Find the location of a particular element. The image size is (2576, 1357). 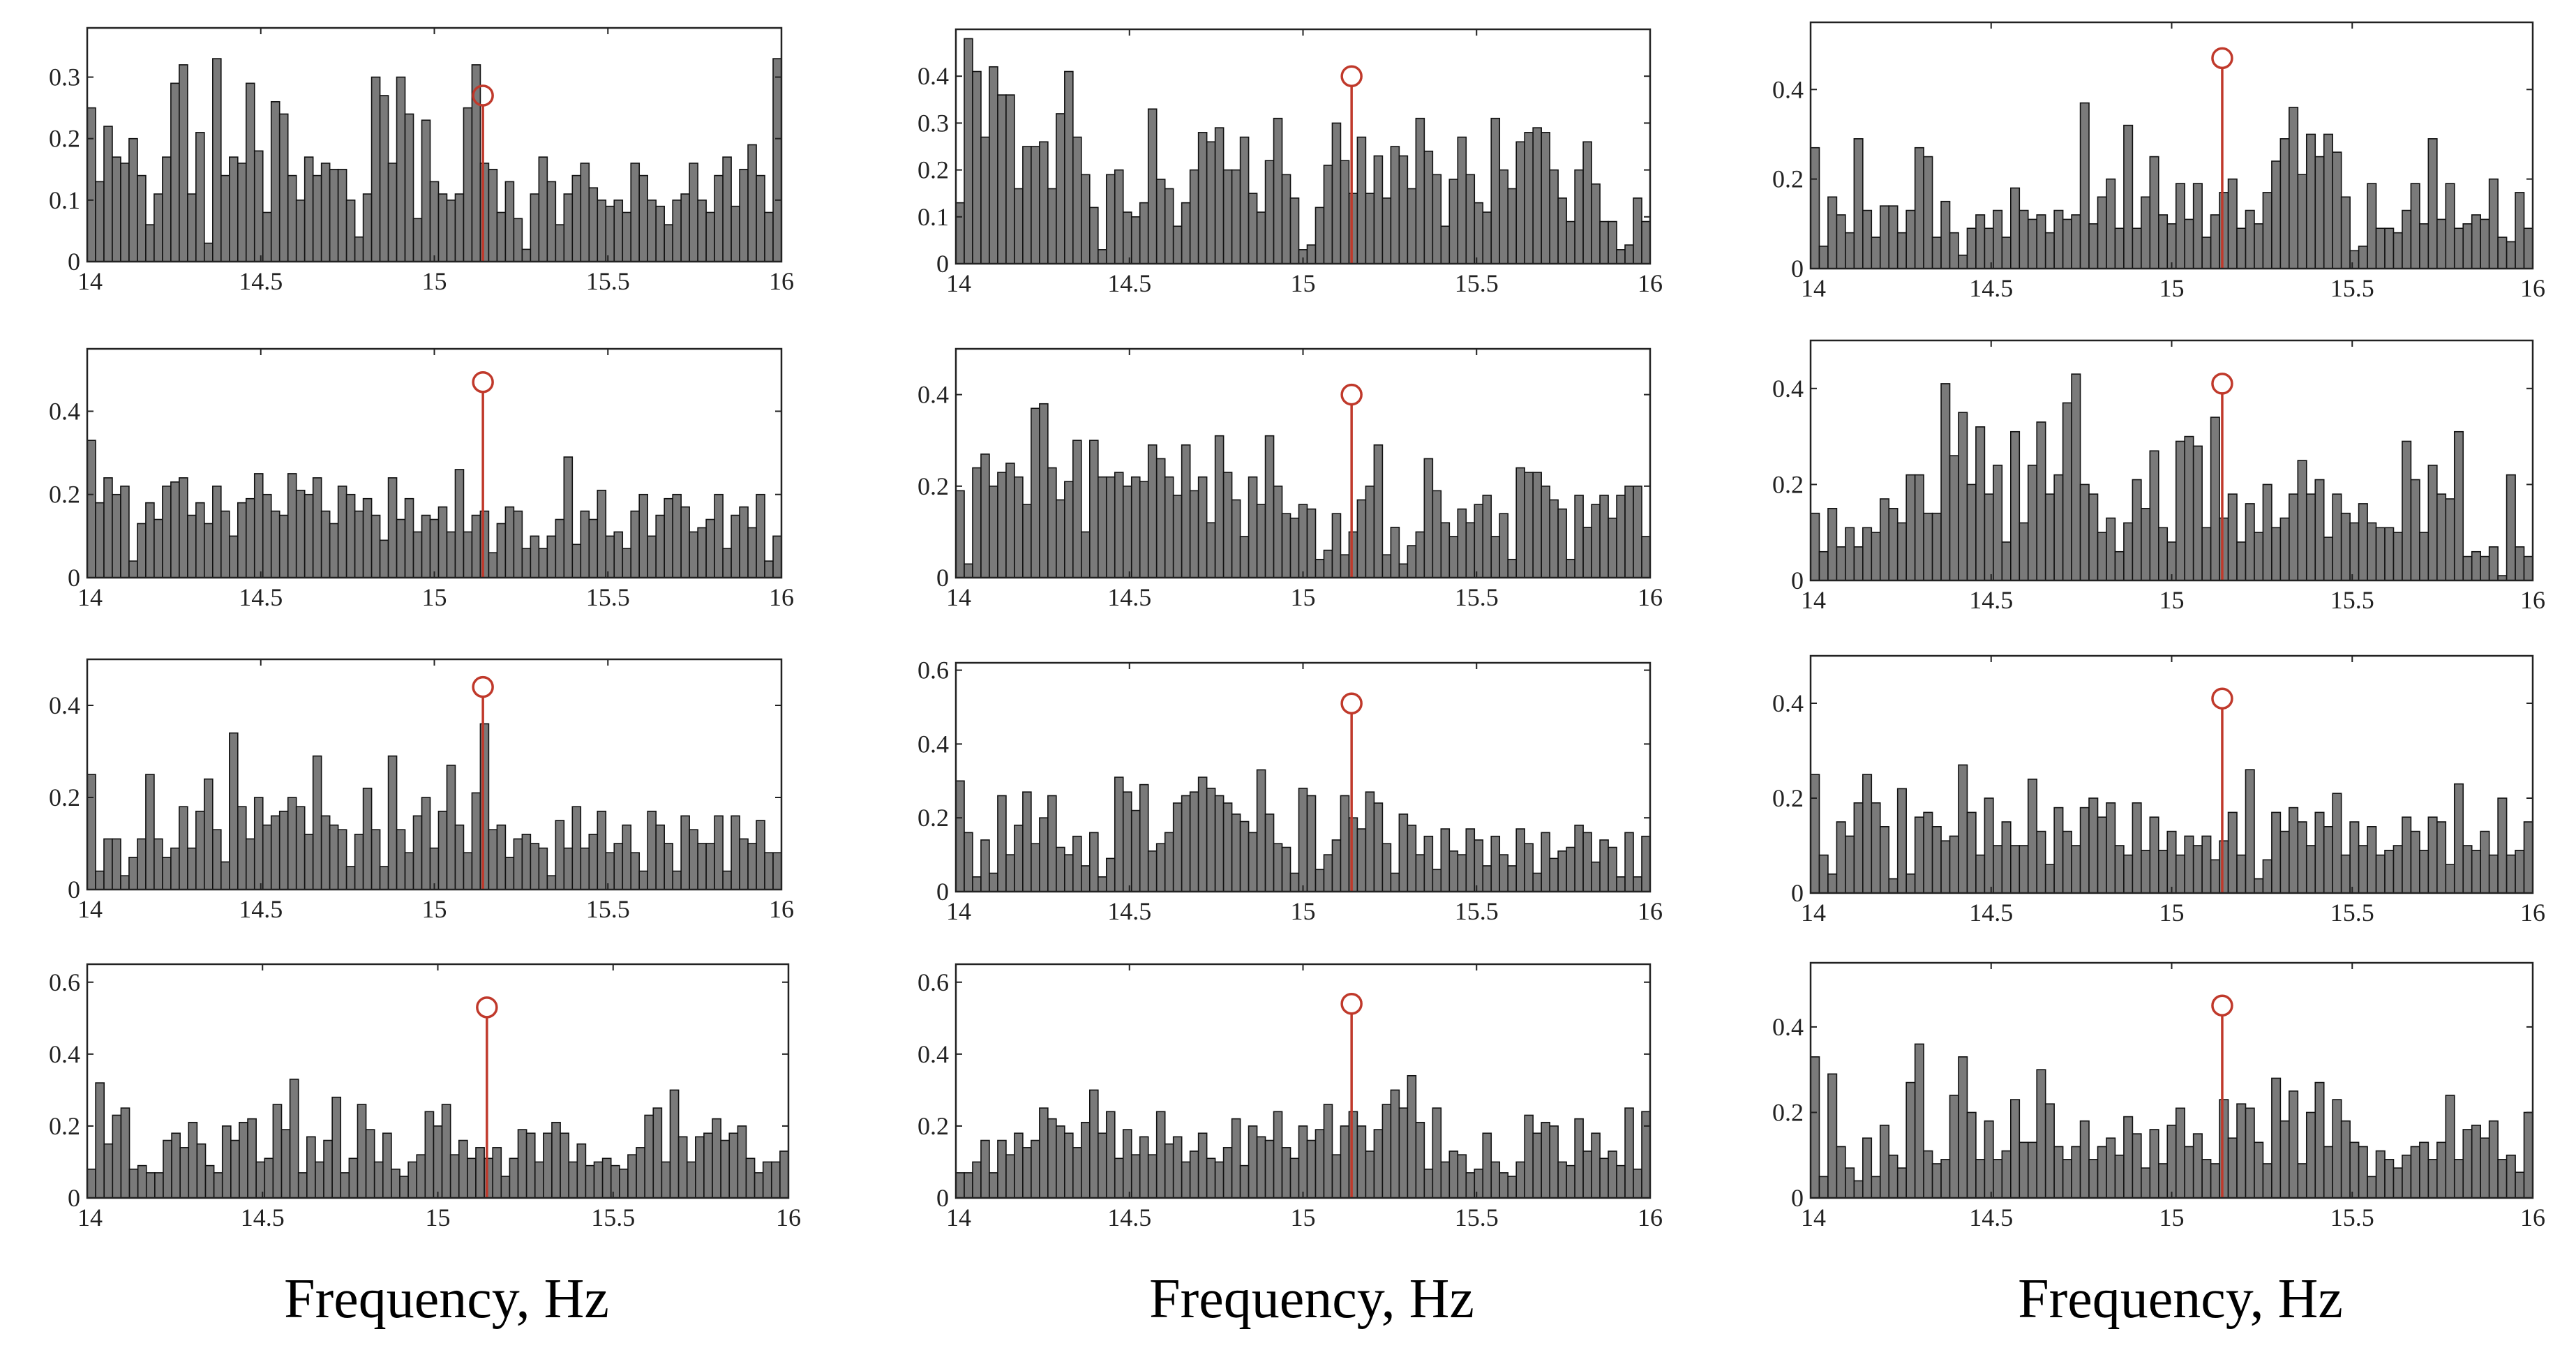

y-tick-label: 0.2 is located at coordinates (1788, 179).